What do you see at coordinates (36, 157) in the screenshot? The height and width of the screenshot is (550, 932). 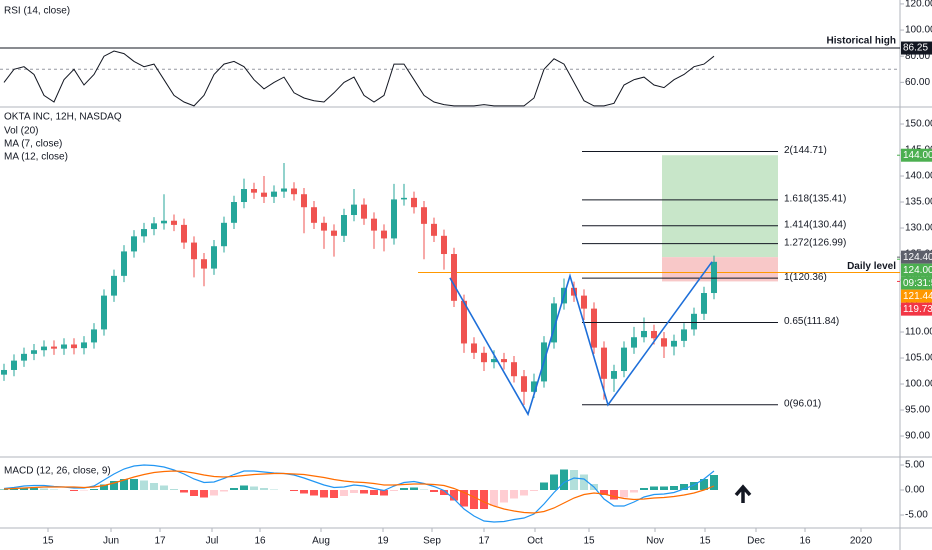 I see `indicator-legend: MA (12, close)` at bounding box center [36, 157].